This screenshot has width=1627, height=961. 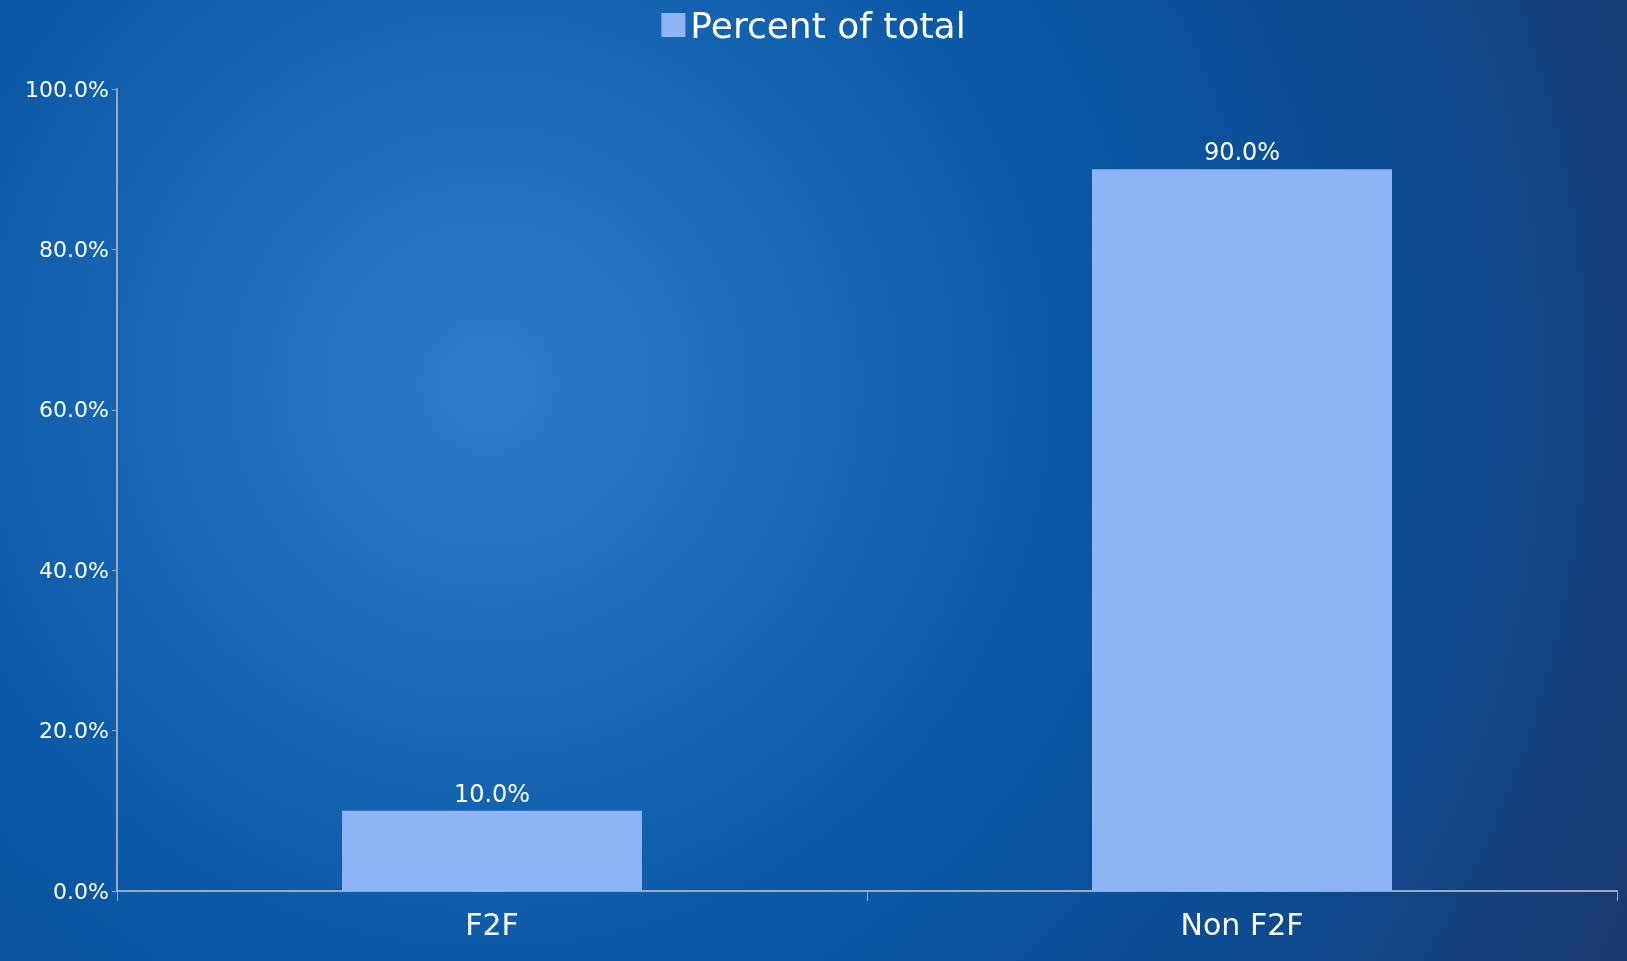 What do you see at coordinates (1242, 924) in the screenshot?
I see `x-tick-label: Non F2F` at bounding box center [1242, 924].